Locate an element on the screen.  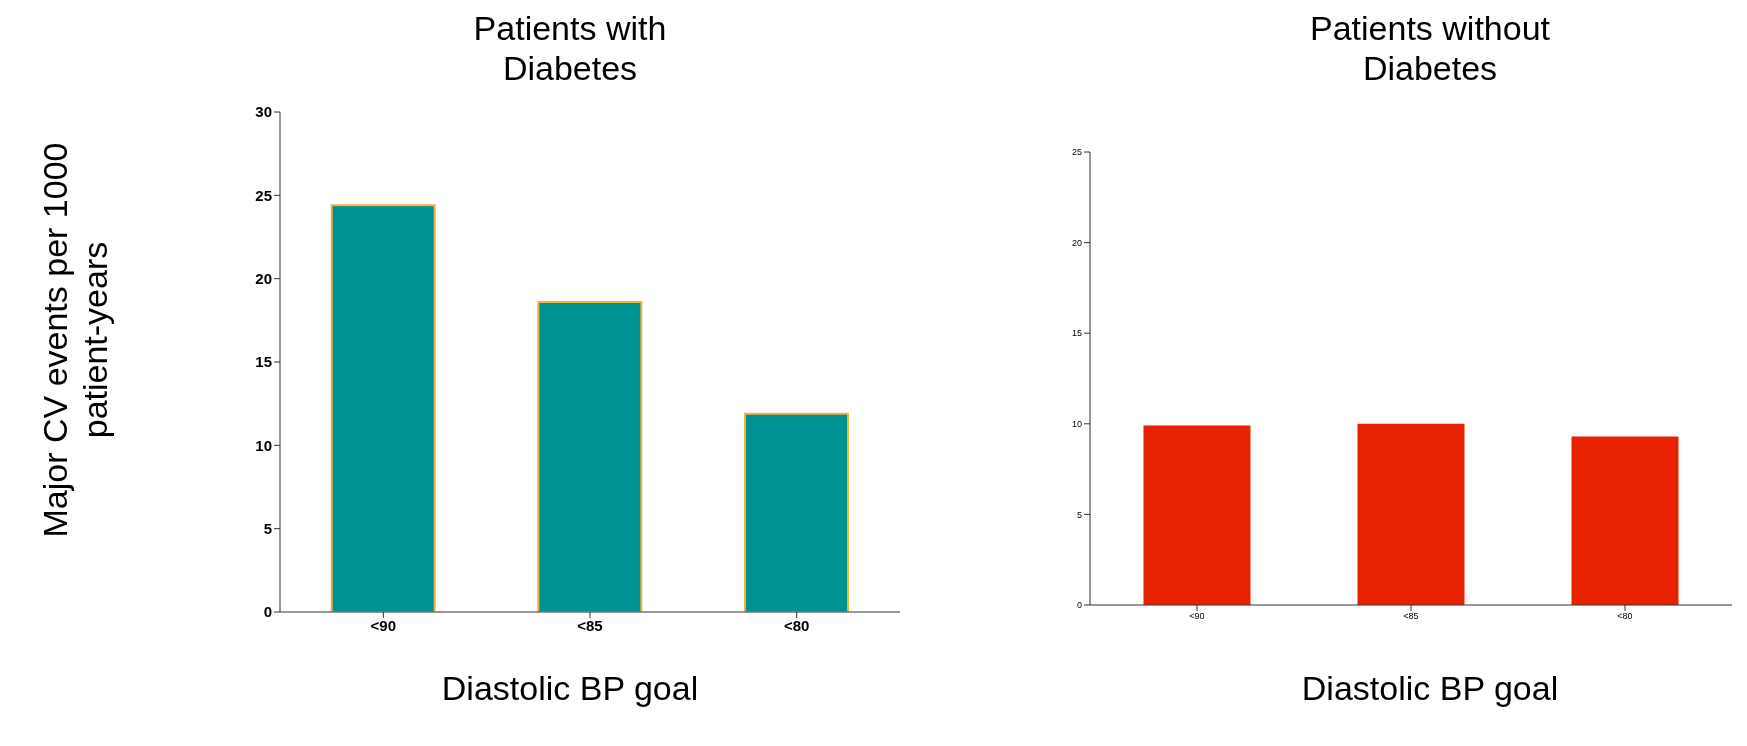
chart-title: Patients with Diabetes is located at coordinates (570, 48).